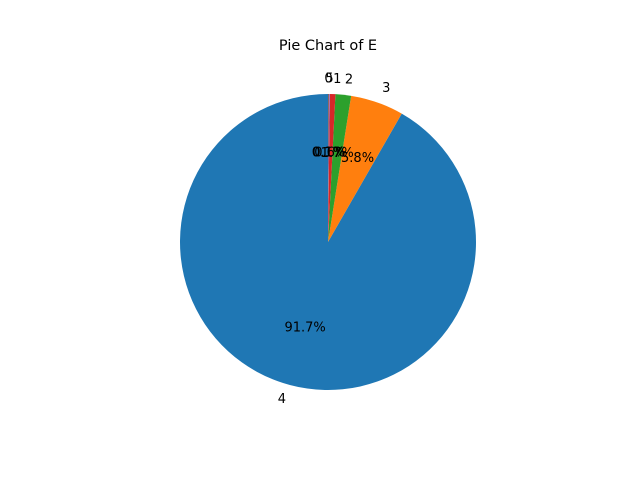 The height and width of the screenshot is (480, 640). I want to click on chart-title: Pie Chart of E, so click(328, 46).